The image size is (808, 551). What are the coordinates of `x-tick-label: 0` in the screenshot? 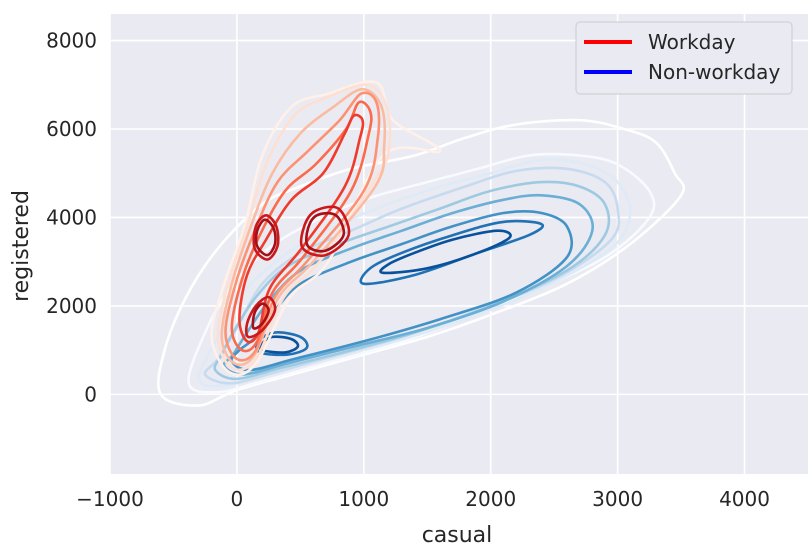 It's located at (237, 499).